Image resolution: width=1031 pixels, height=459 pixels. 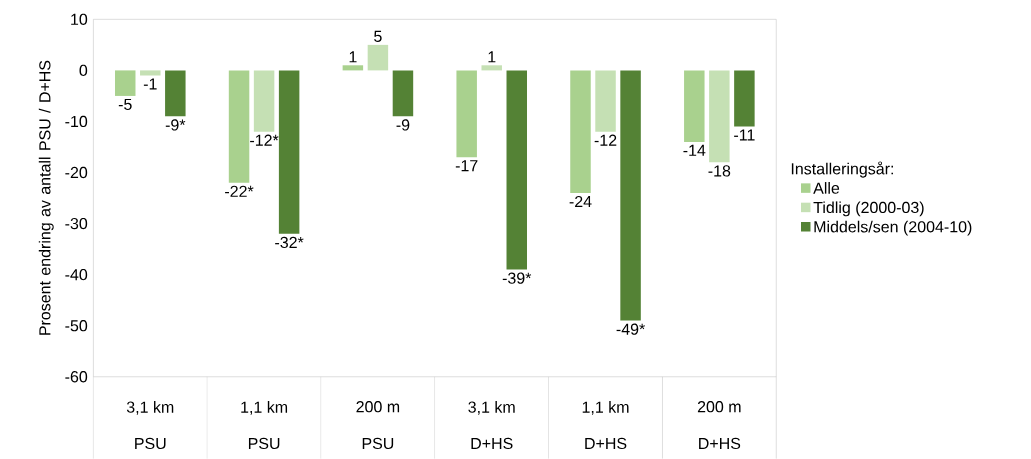 What do you see at coordinates (76, 326) in the screenshot?
I see `y-tick-label: -50` at bounding box center [76, 326].